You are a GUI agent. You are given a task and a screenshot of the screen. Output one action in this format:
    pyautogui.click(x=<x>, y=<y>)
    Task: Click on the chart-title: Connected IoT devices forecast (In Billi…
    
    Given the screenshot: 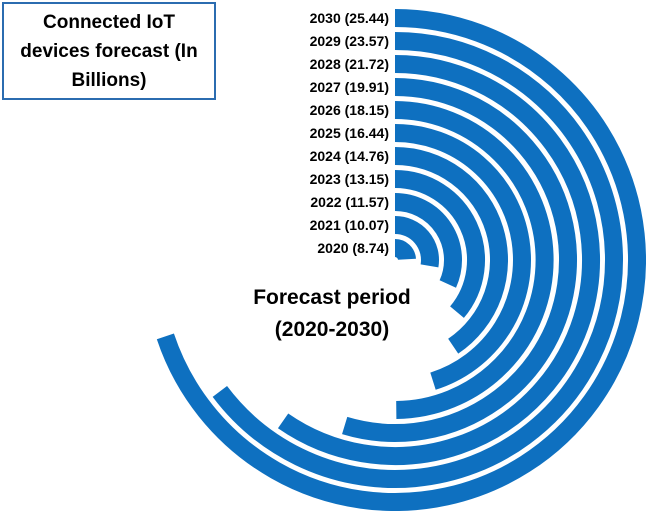 What is the action you would take?
    pyautogui.click(x=109, y=51)
    